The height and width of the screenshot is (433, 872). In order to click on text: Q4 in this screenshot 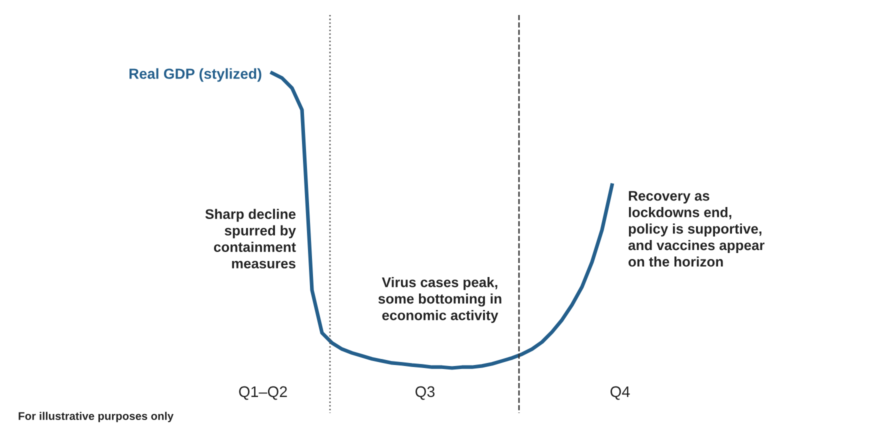, I will do `click(620, 393)`.